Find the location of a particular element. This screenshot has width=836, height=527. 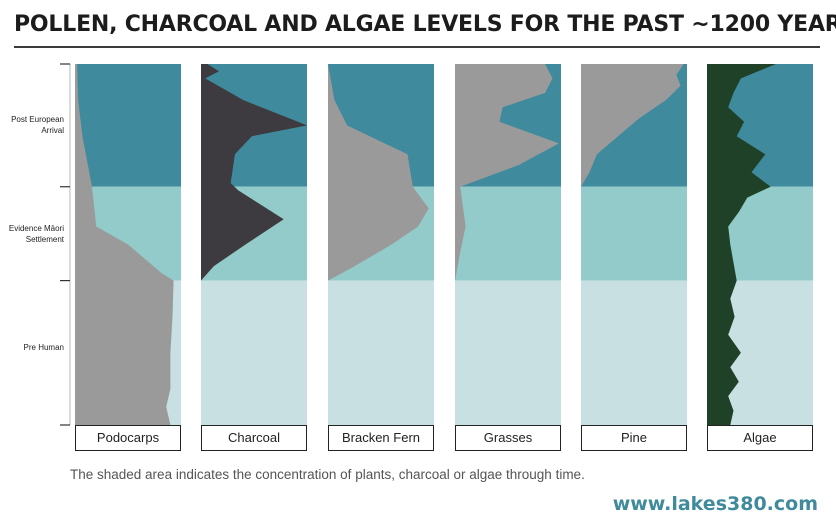

zone-label-3: Pre Human is located at coordinates (43, 347).